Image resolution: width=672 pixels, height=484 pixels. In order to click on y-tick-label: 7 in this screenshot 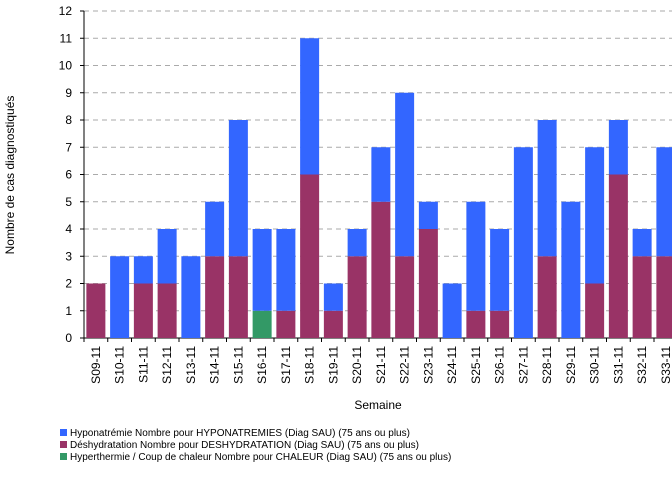, I will do `click(68, 147)`.